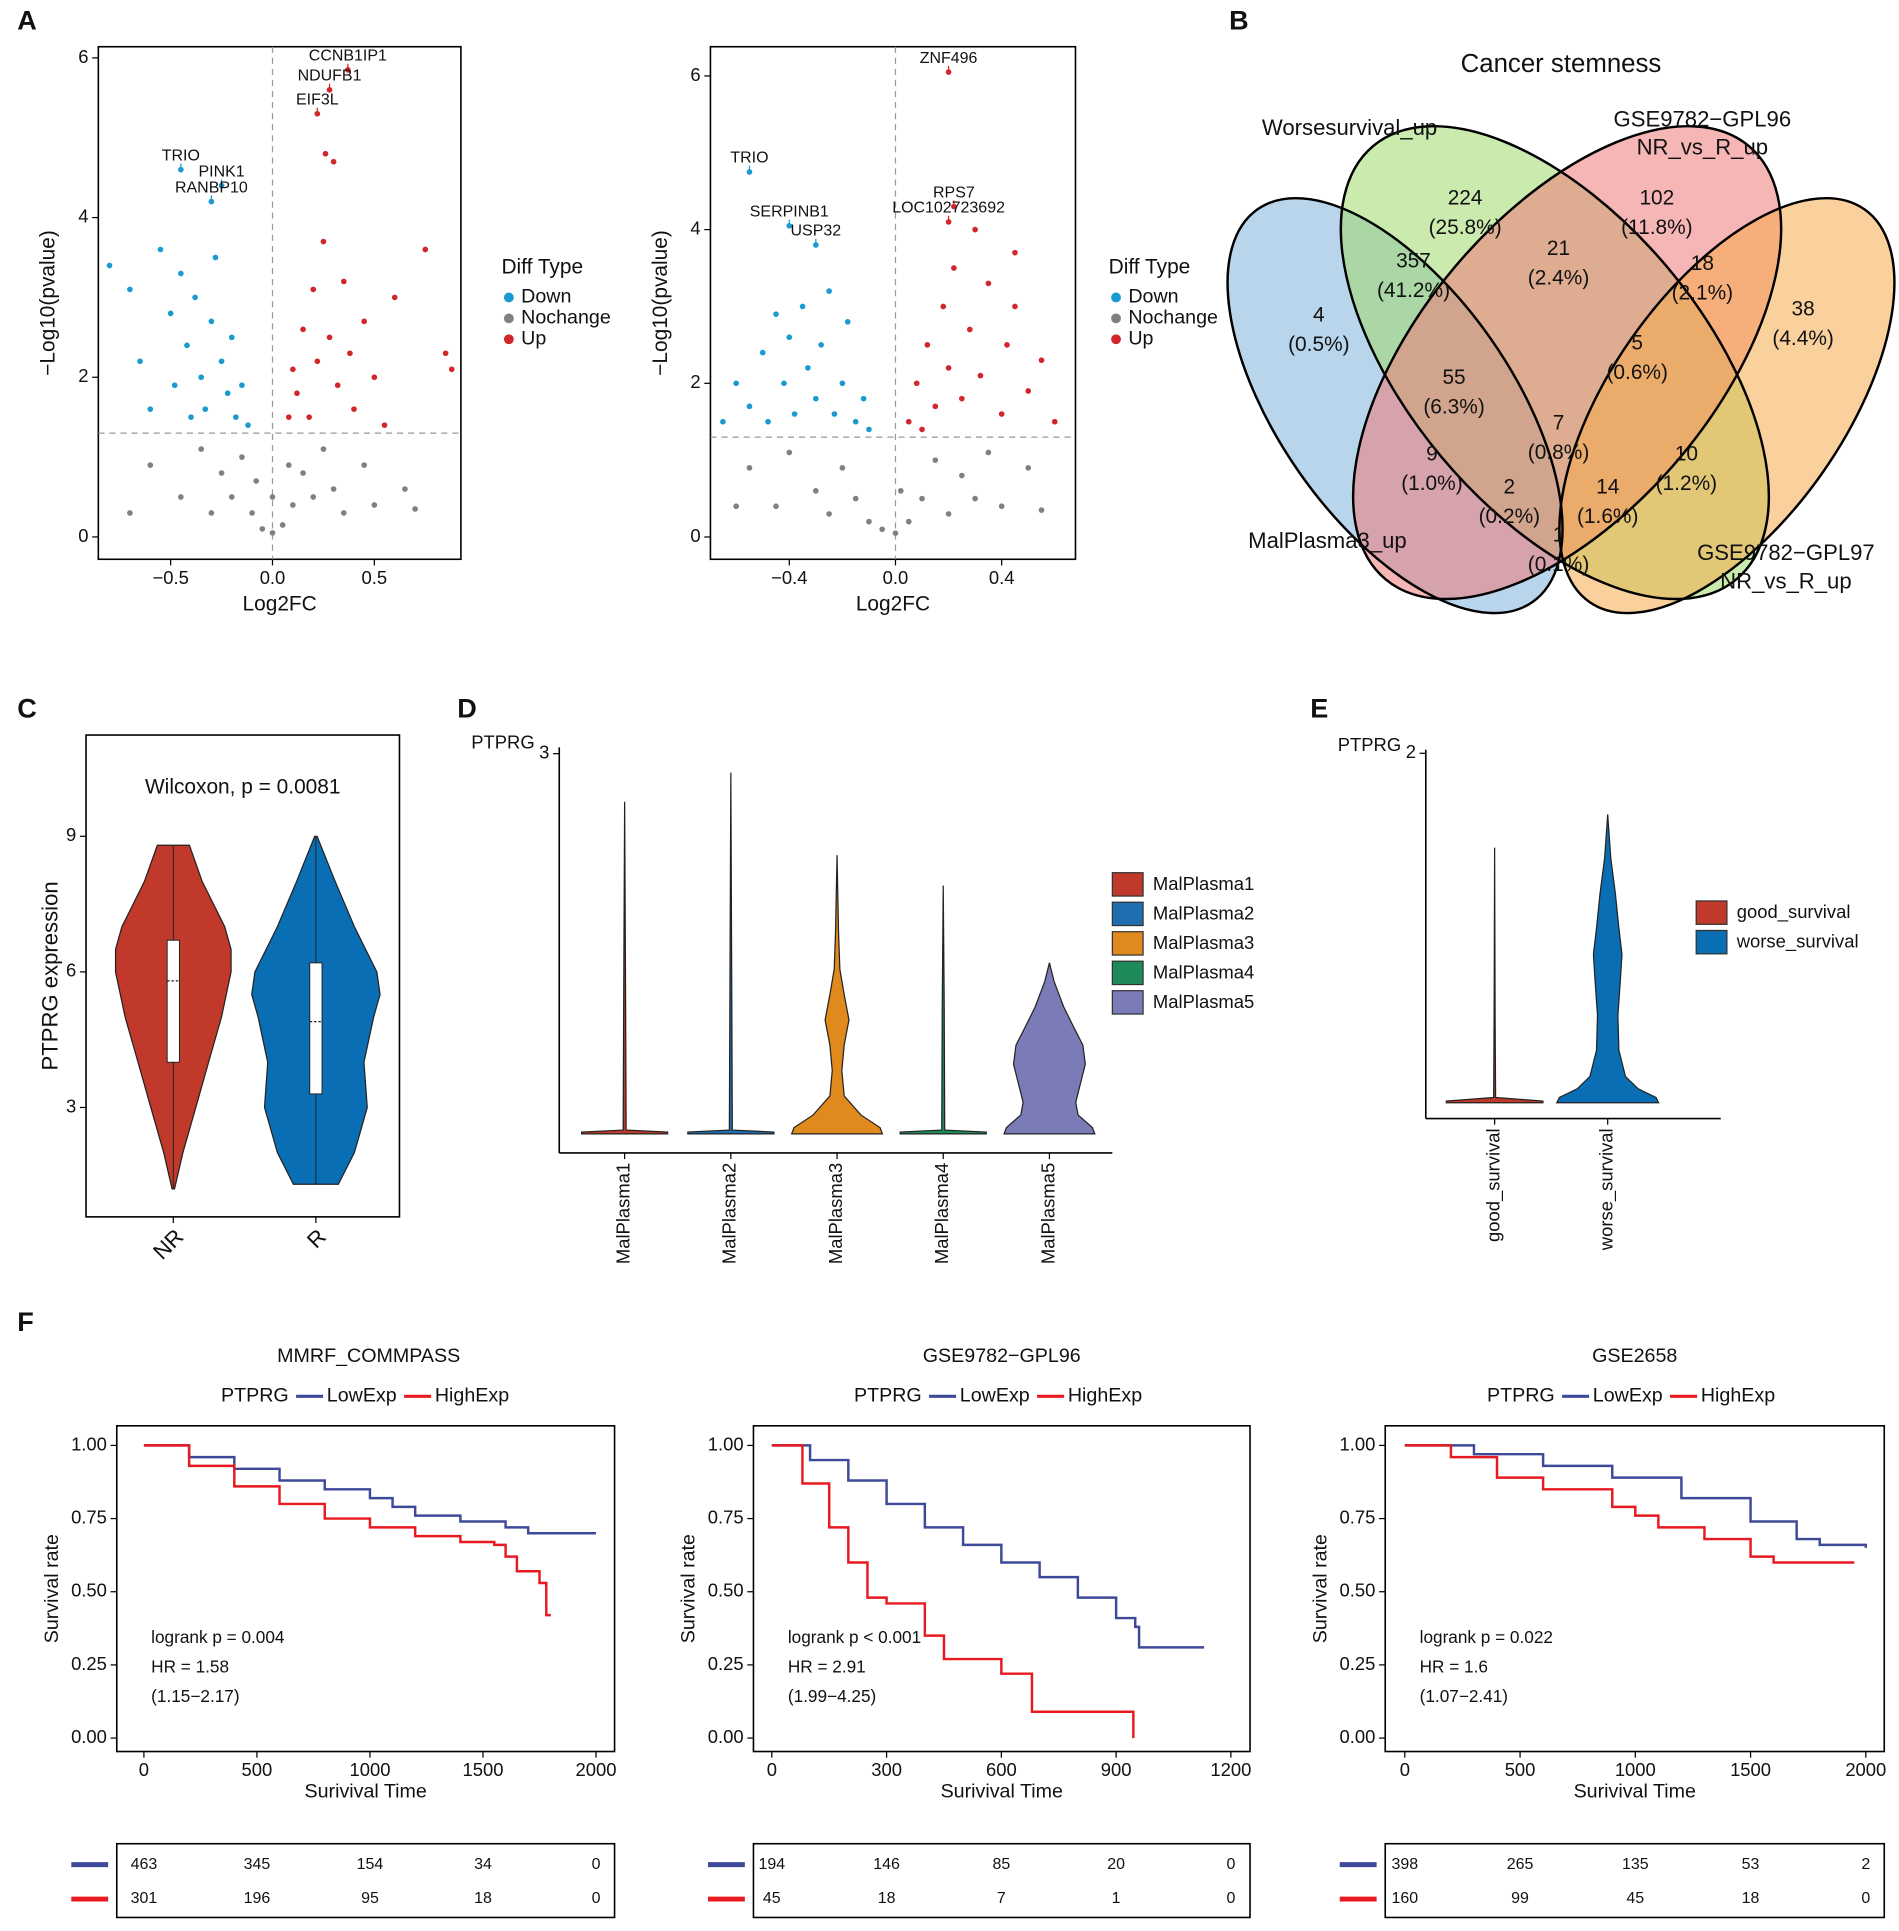 The height and width of the screenshot is (1931, 1899). Describe the element at coordinates (1702, 292) in the screenshot. I see `region-percent: (2.1%)` at that location.